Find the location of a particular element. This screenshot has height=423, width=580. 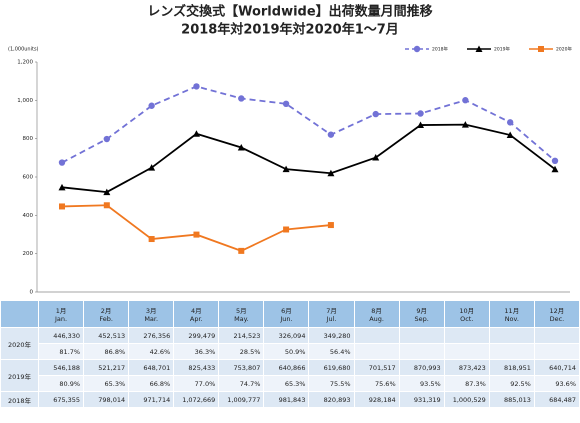

header-text: Apr. is located at coordinates (196, 319).